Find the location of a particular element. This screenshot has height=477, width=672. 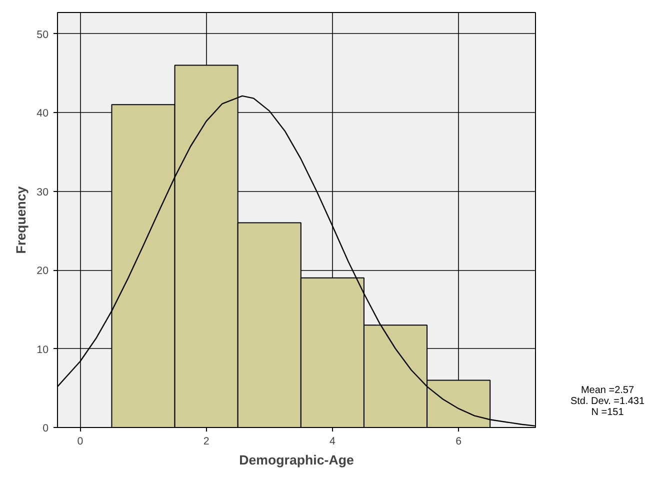

y-tick-label: 40 is located at coordinates (42, 114).